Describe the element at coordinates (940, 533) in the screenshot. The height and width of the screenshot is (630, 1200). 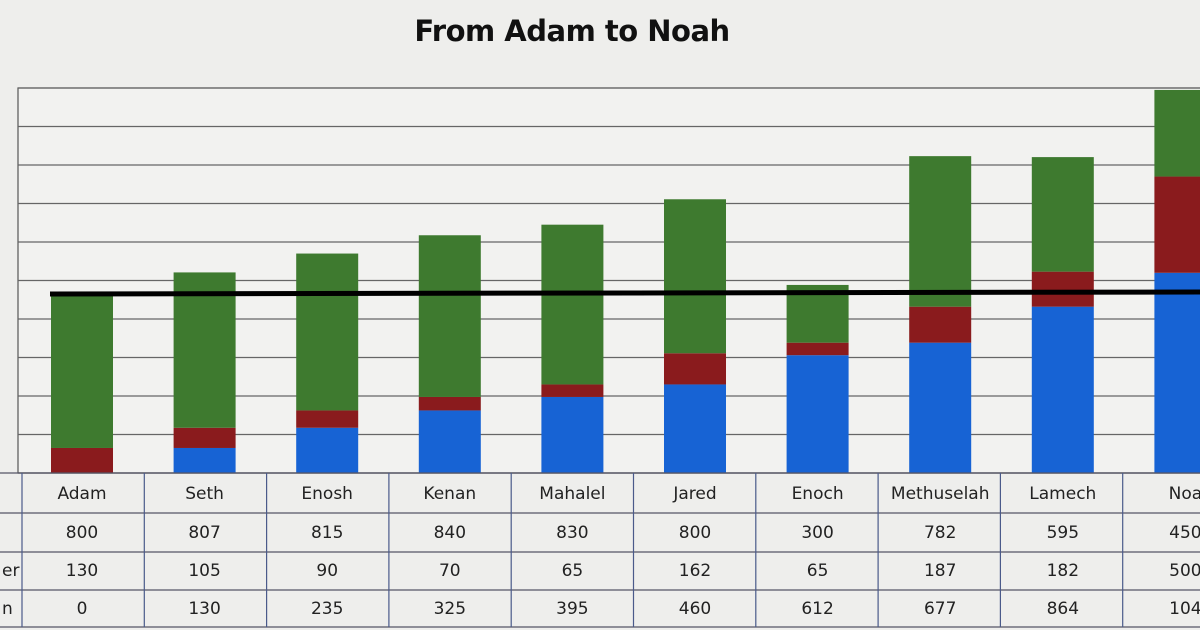
I see `table-cell: 782` at that location.